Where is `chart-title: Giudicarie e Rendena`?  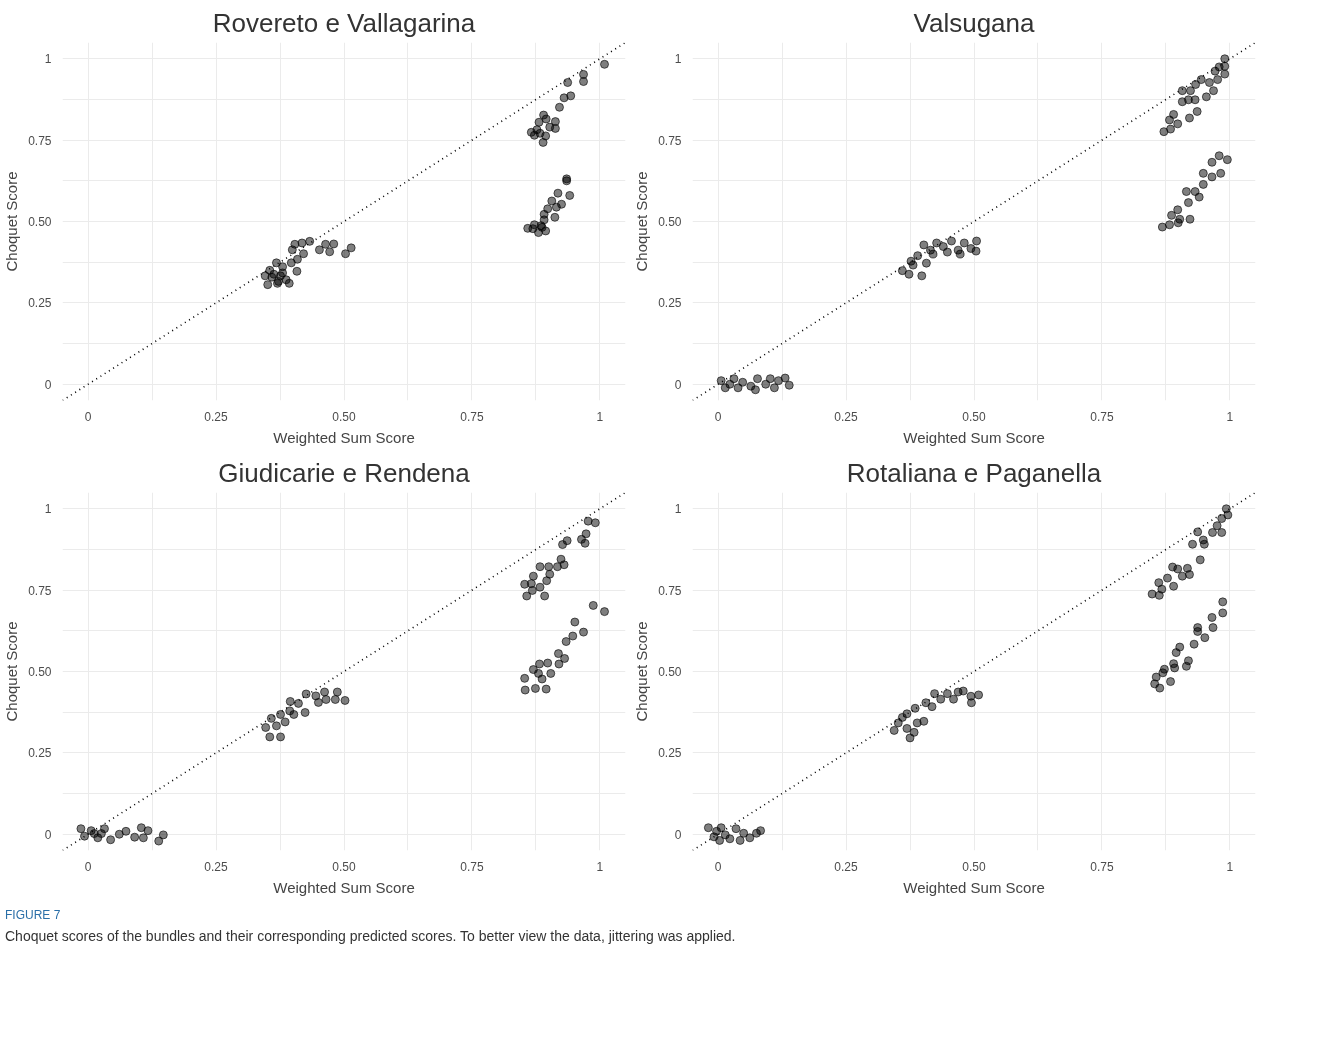 chart-title: Giudicarie e Rendena is located at coordinates (344, 472).